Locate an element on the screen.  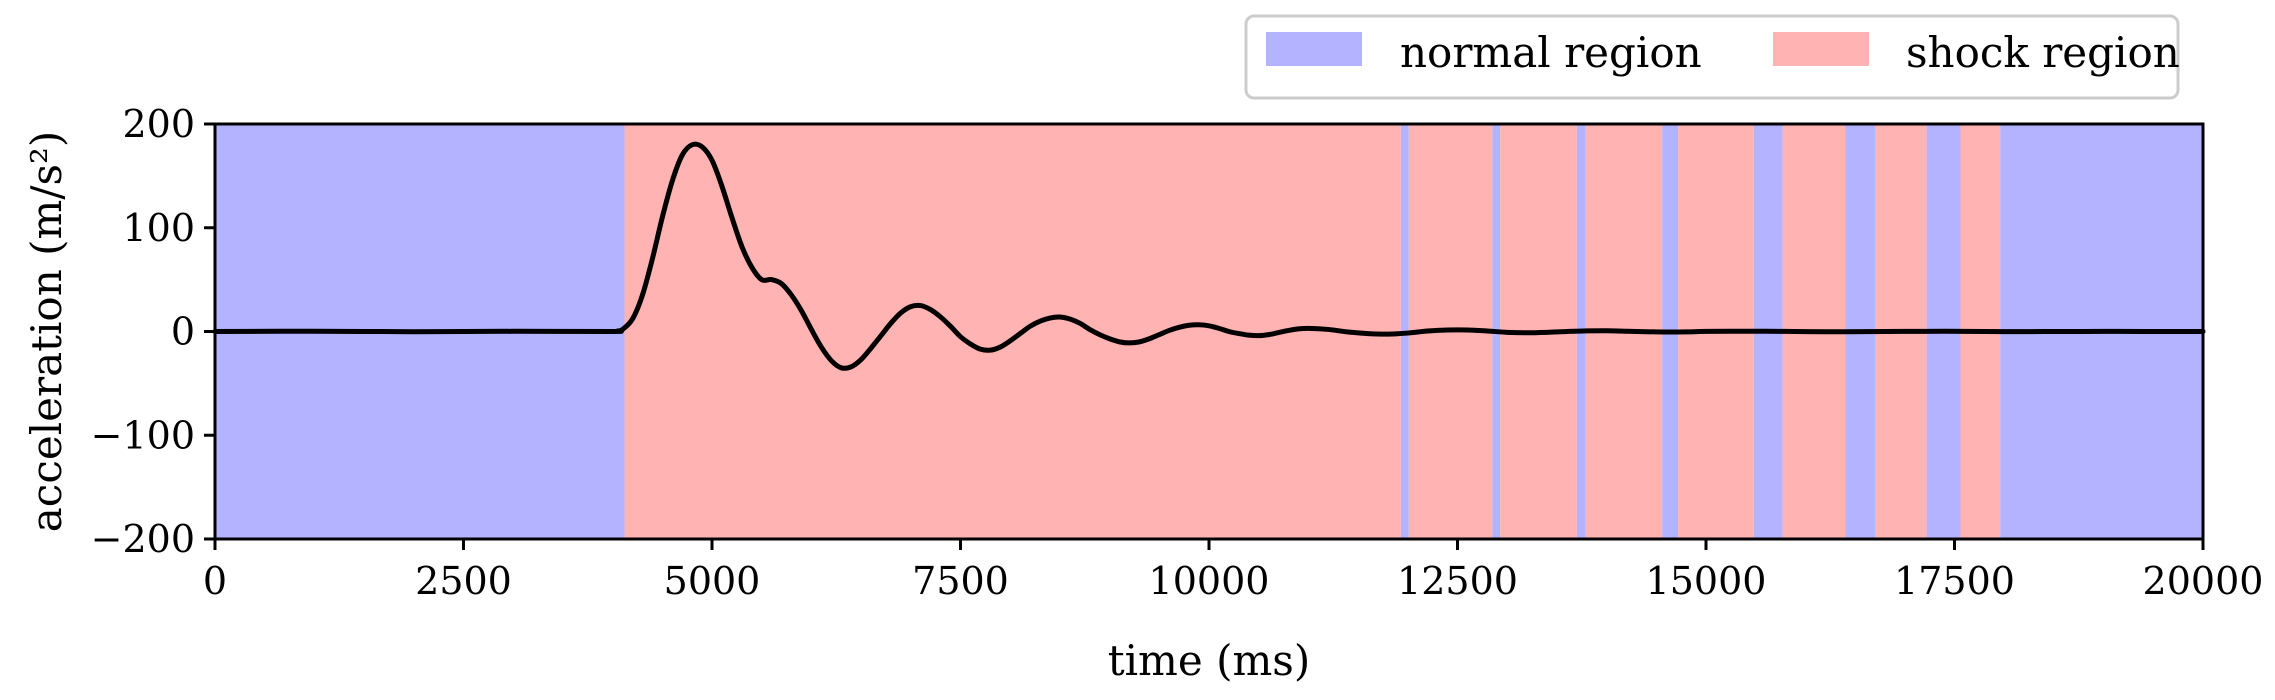
x-tick-label: 20000 is located at coordinates (2203, 581).